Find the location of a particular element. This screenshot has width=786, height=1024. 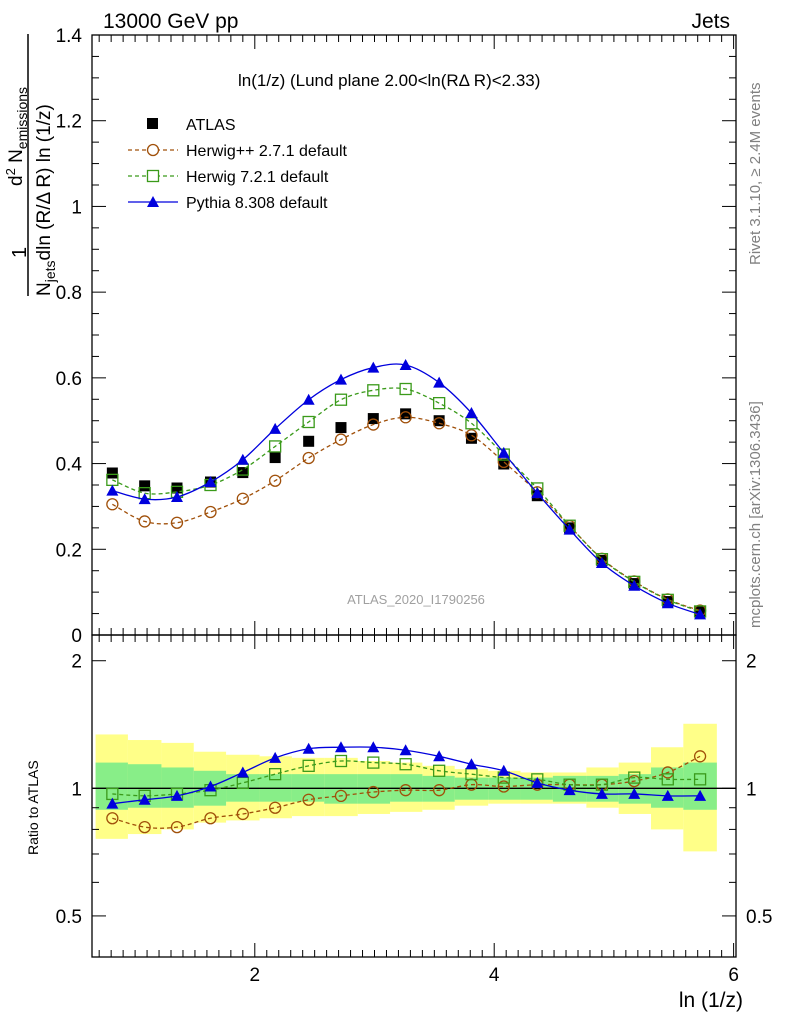

analysis-watermark: ATLAS_2020_I1790256 is located at coordinates (416, 599).